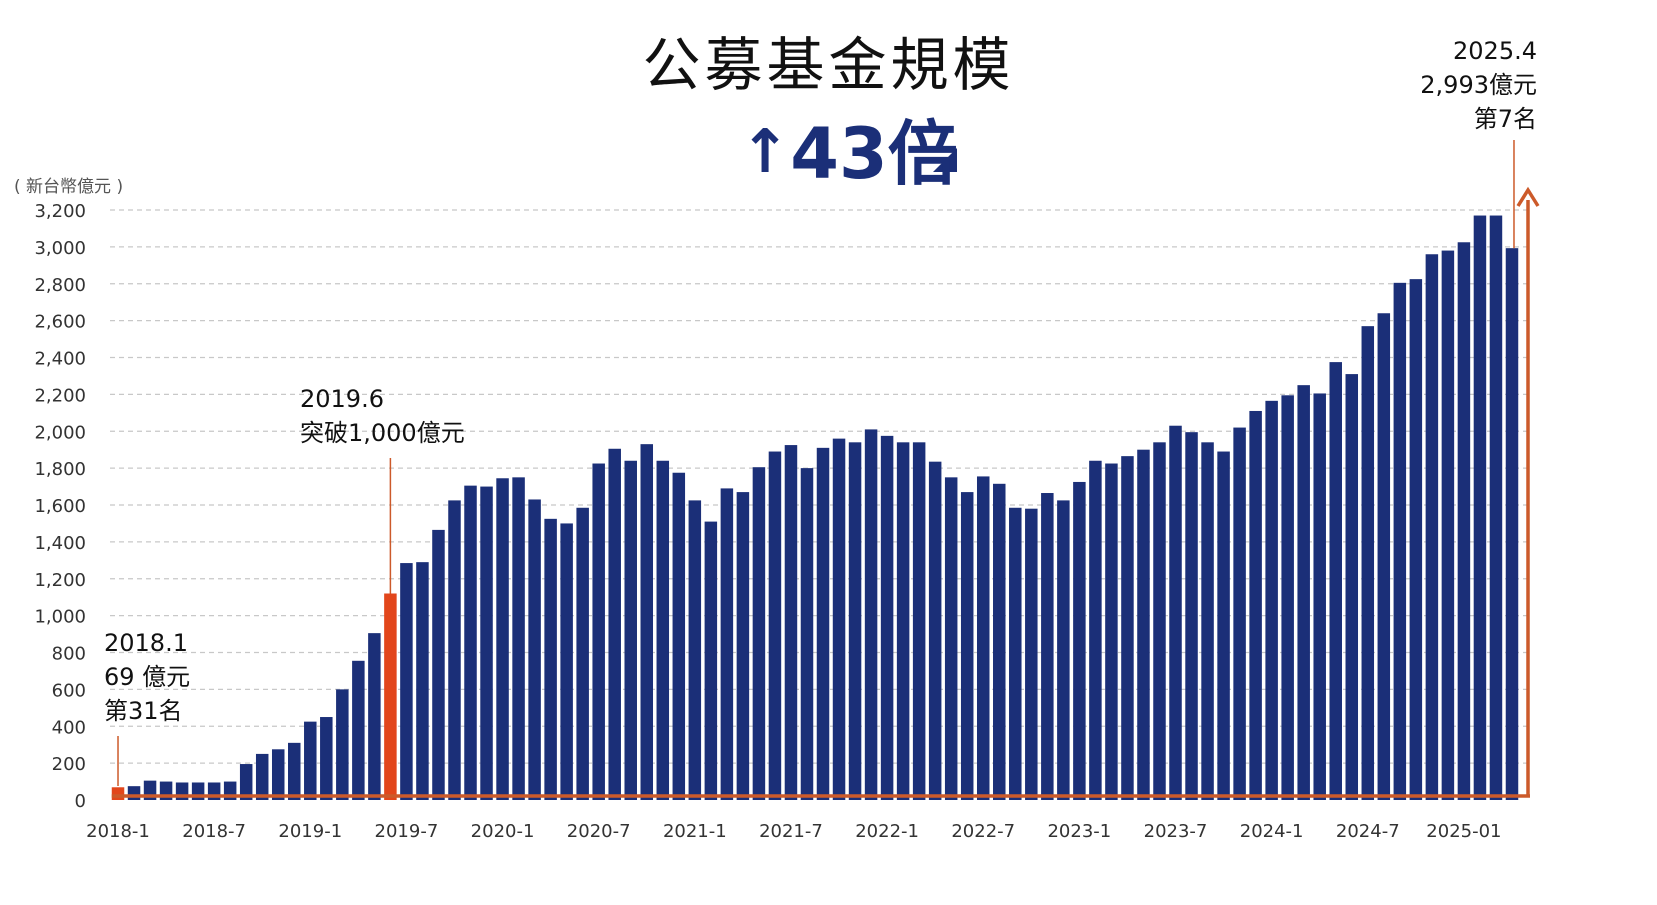 The height and width of the screenshot is (905, 1657). Describe the element at coordinates (60, 432) in the screenshot. I see `y-tick-label: 2,000` at that location.